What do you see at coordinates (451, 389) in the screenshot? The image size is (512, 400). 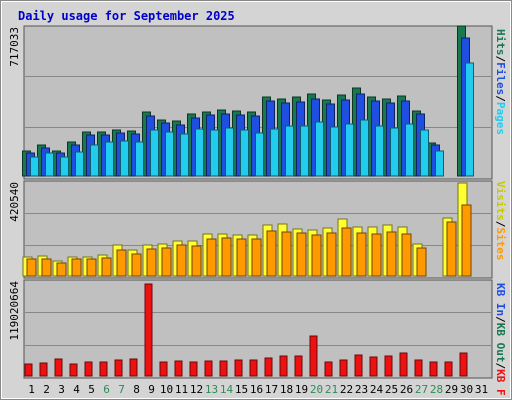 I see `x-tick-day-29: 29` at bounding box center [451, 389].